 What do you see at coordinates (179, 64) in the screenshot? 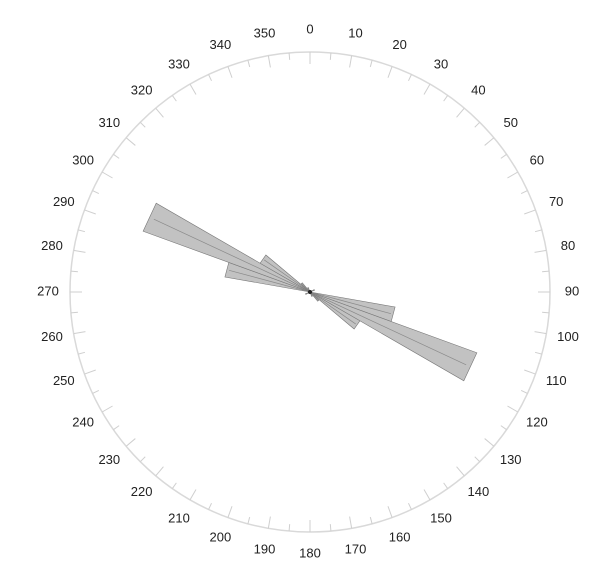
I see `direction-label-330: 330` at bounding box center [179, 64].